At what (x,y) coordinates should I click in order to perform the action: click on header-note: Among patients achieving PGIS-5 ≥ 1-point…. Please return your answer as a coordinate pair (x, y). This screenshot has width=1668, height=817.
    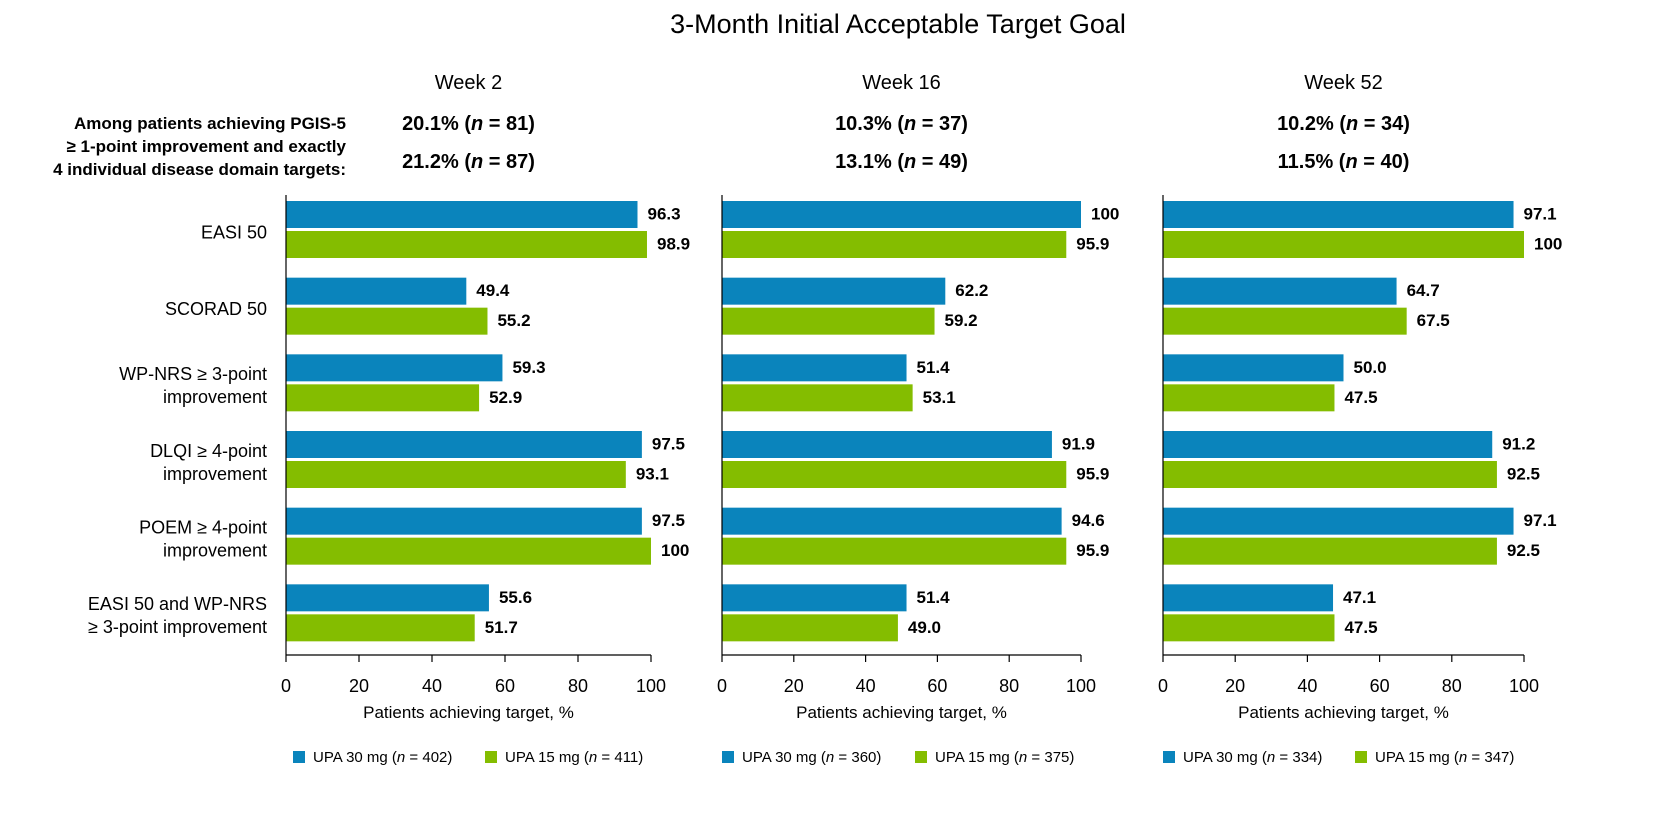
    Looking at the image, I should click on (199, 146).